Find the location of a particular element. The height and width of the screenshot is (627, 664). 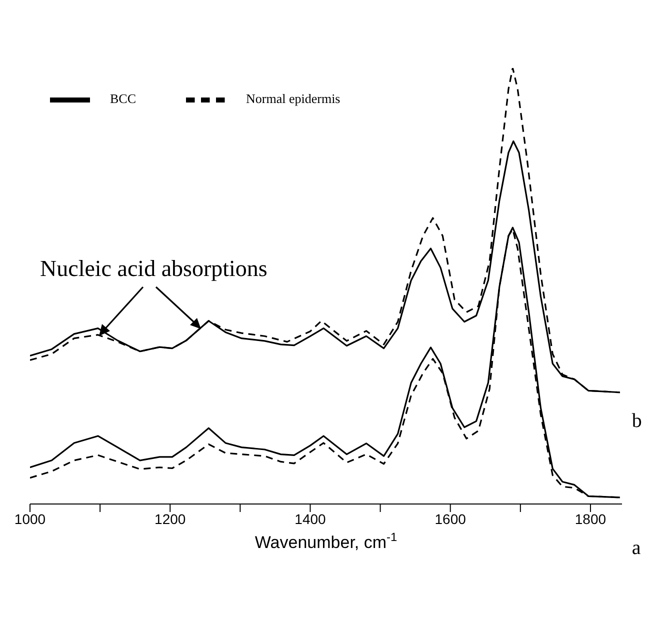

legend-label: Normal epidermis is located at coordinates (293, 98).